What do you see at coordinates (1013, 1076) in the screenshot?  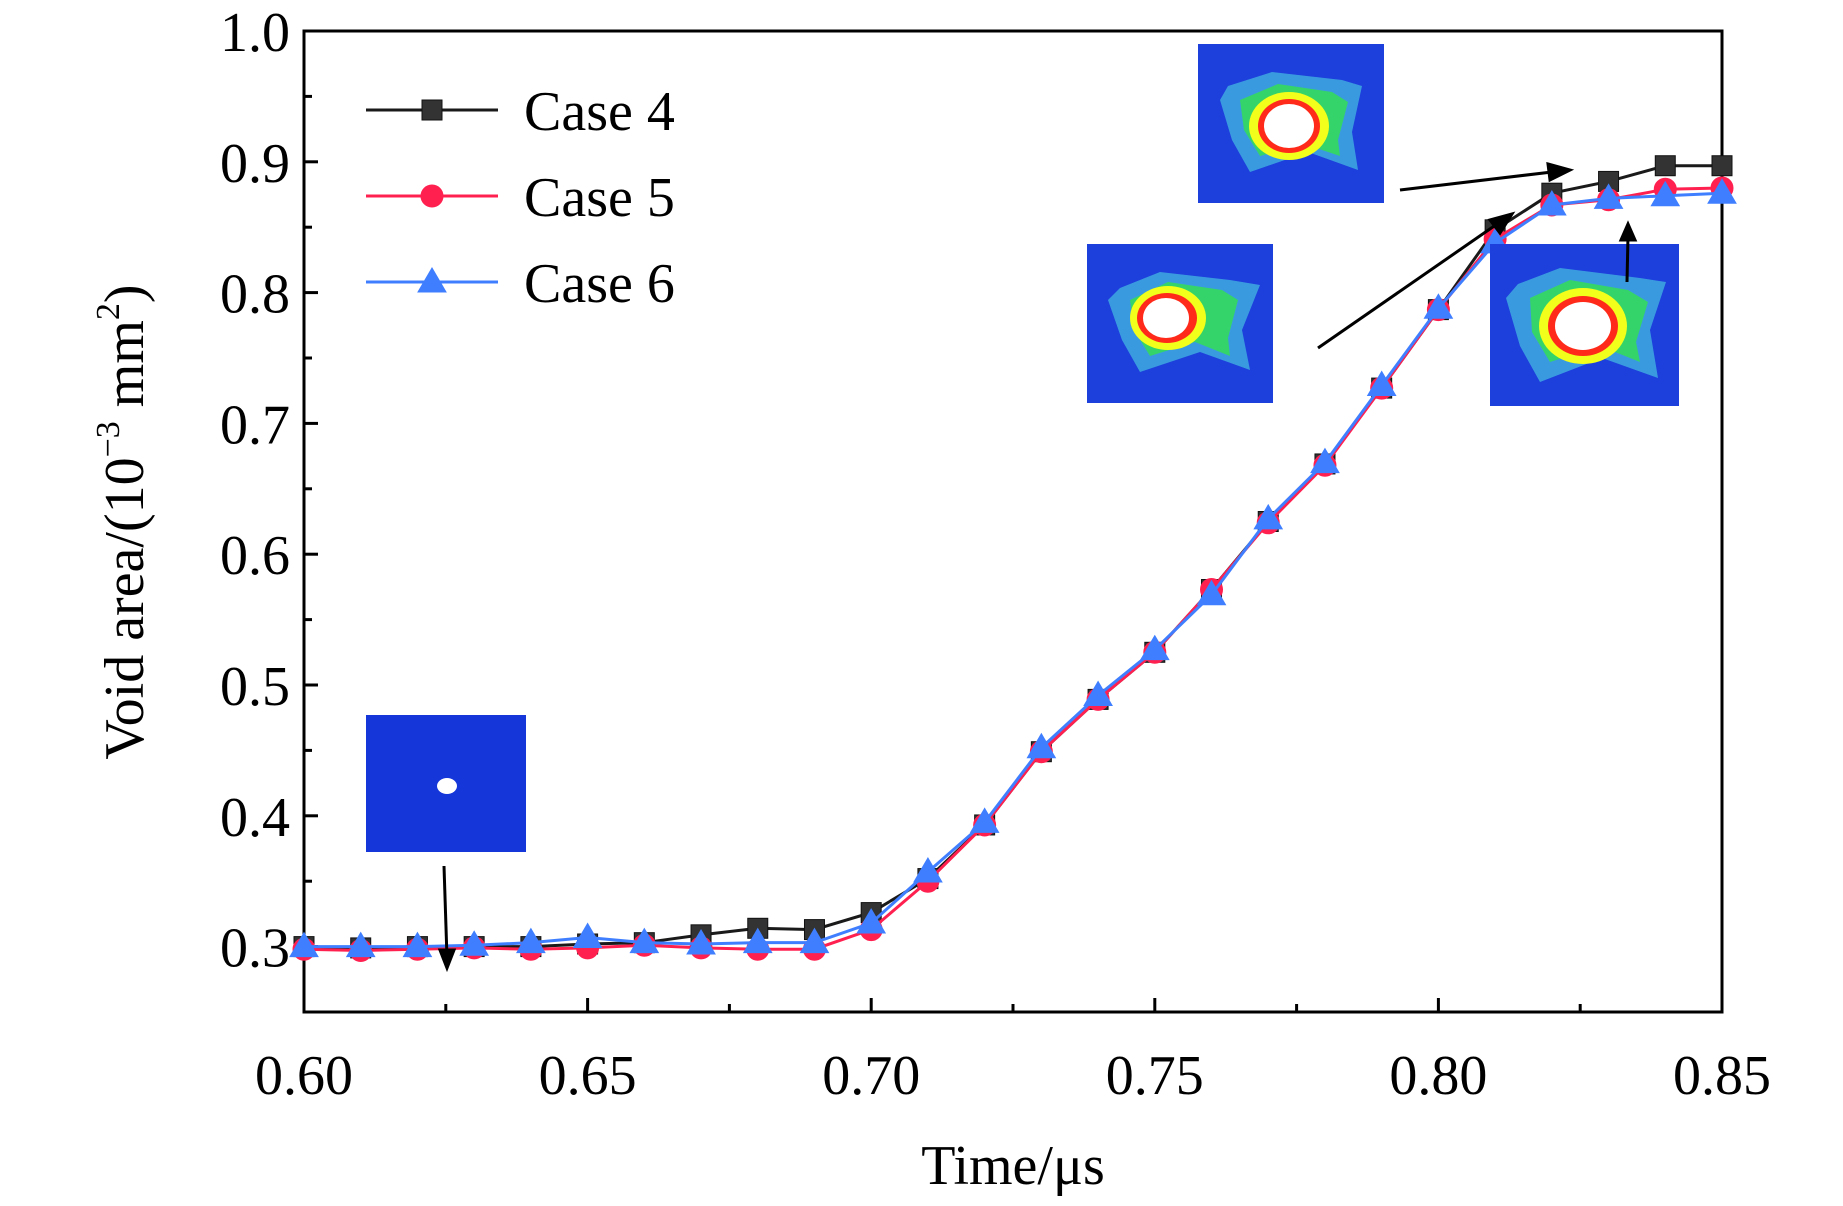 I see `x-tick-labels: 0.60 0.65 0.70 0.75 0.80 0.85` at bounding box center [1013, 1076].